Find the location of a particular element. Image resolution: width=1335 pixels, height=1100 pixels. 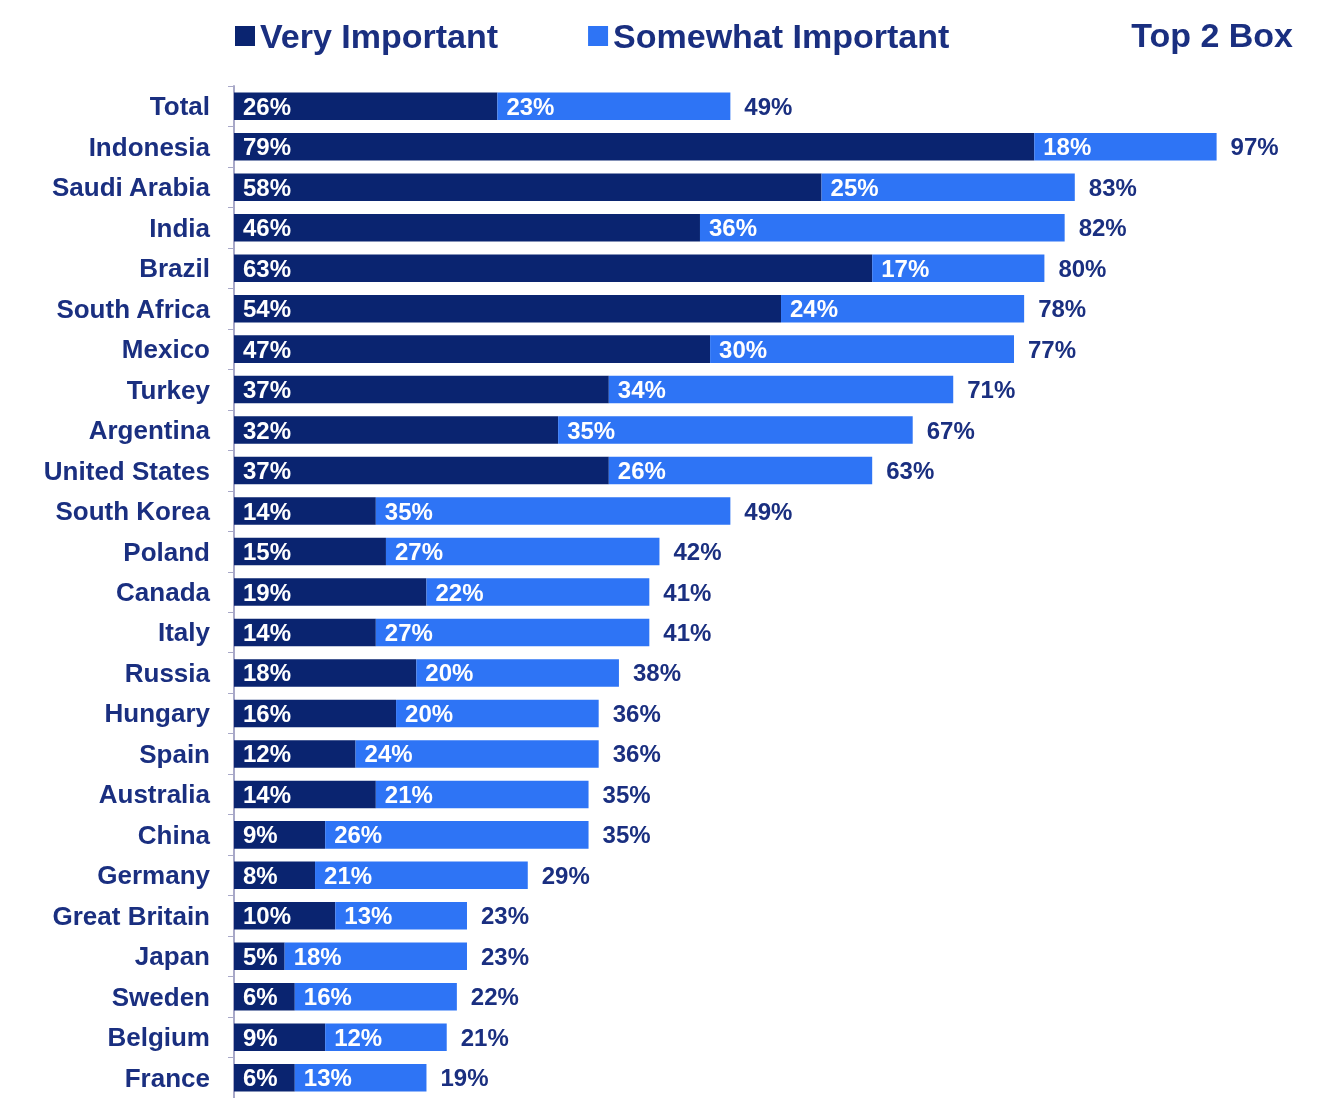

data-label: 23% is located at coordinates (530, 106).